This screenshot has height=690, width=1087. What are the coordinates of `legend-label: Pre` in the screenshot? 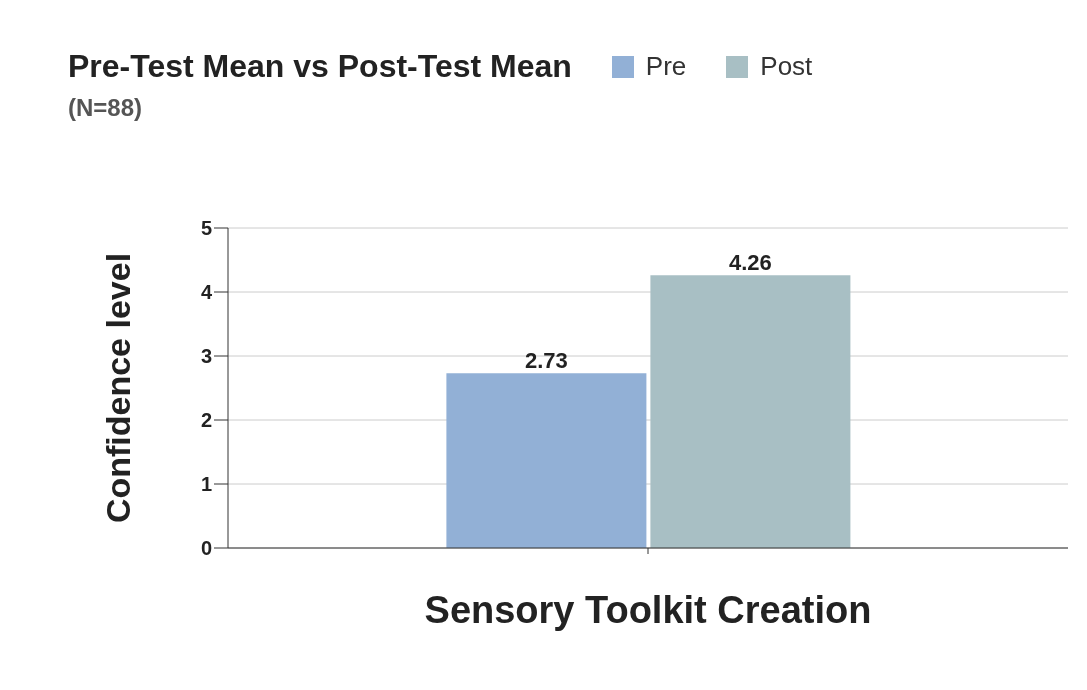 It's located at (666, 66).